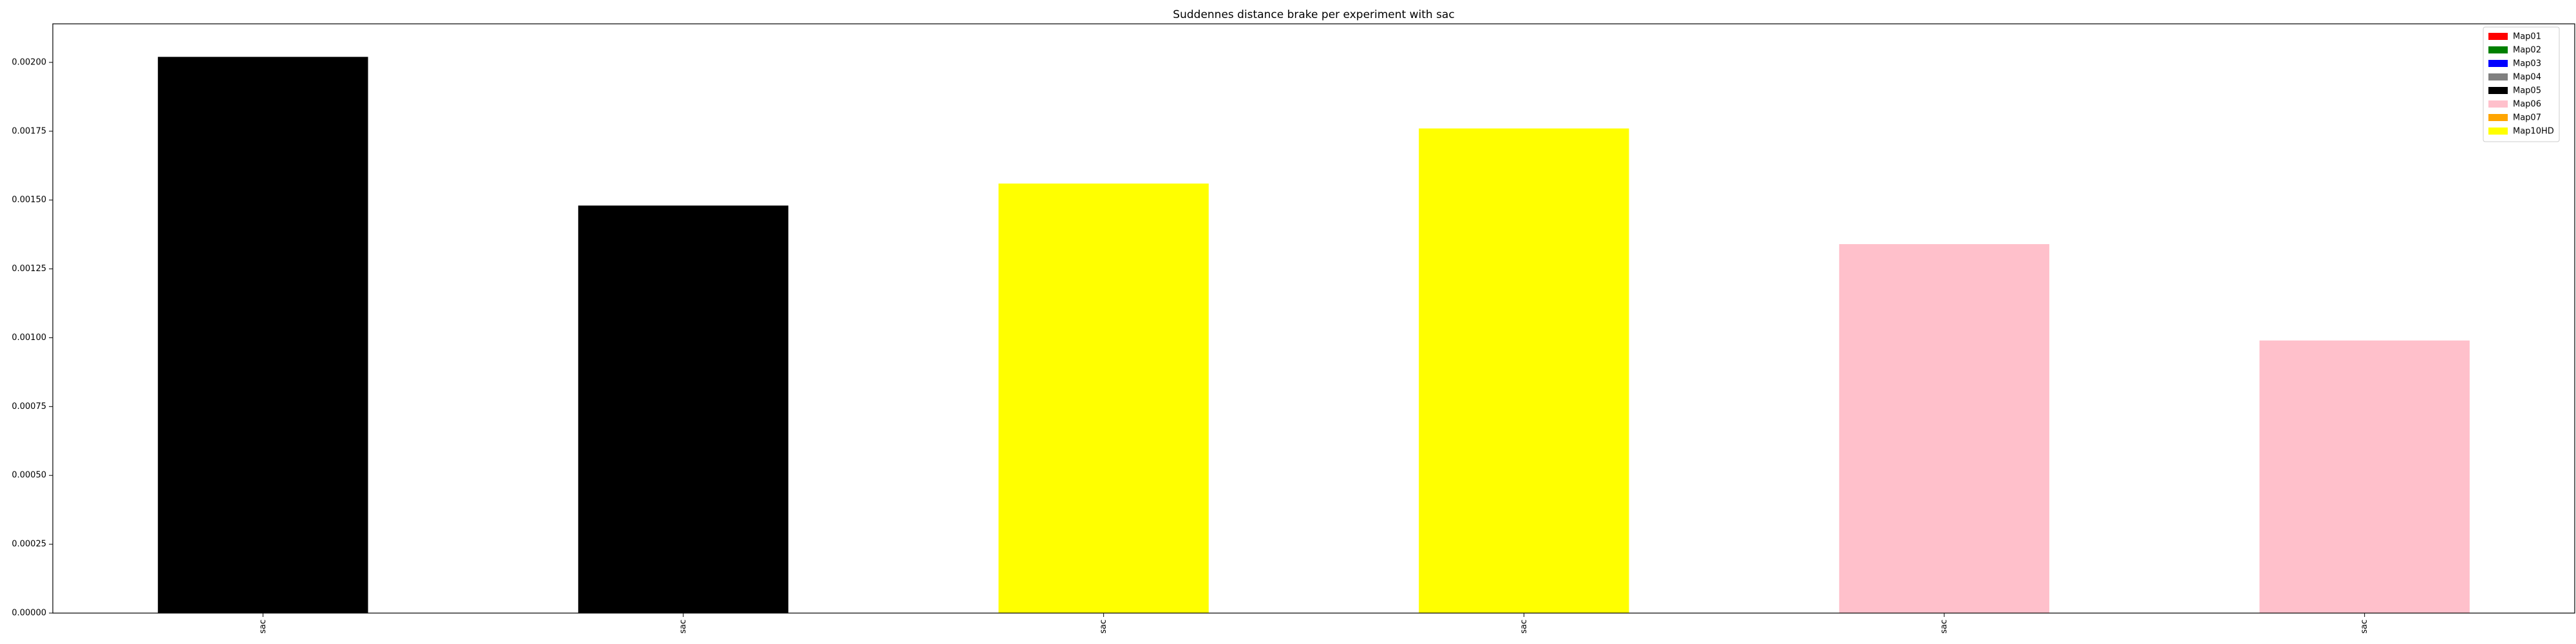 The width and height of the screenshot is (2576, 644). I want to click on y-tick-label: 0.00150, so click(29, 200).